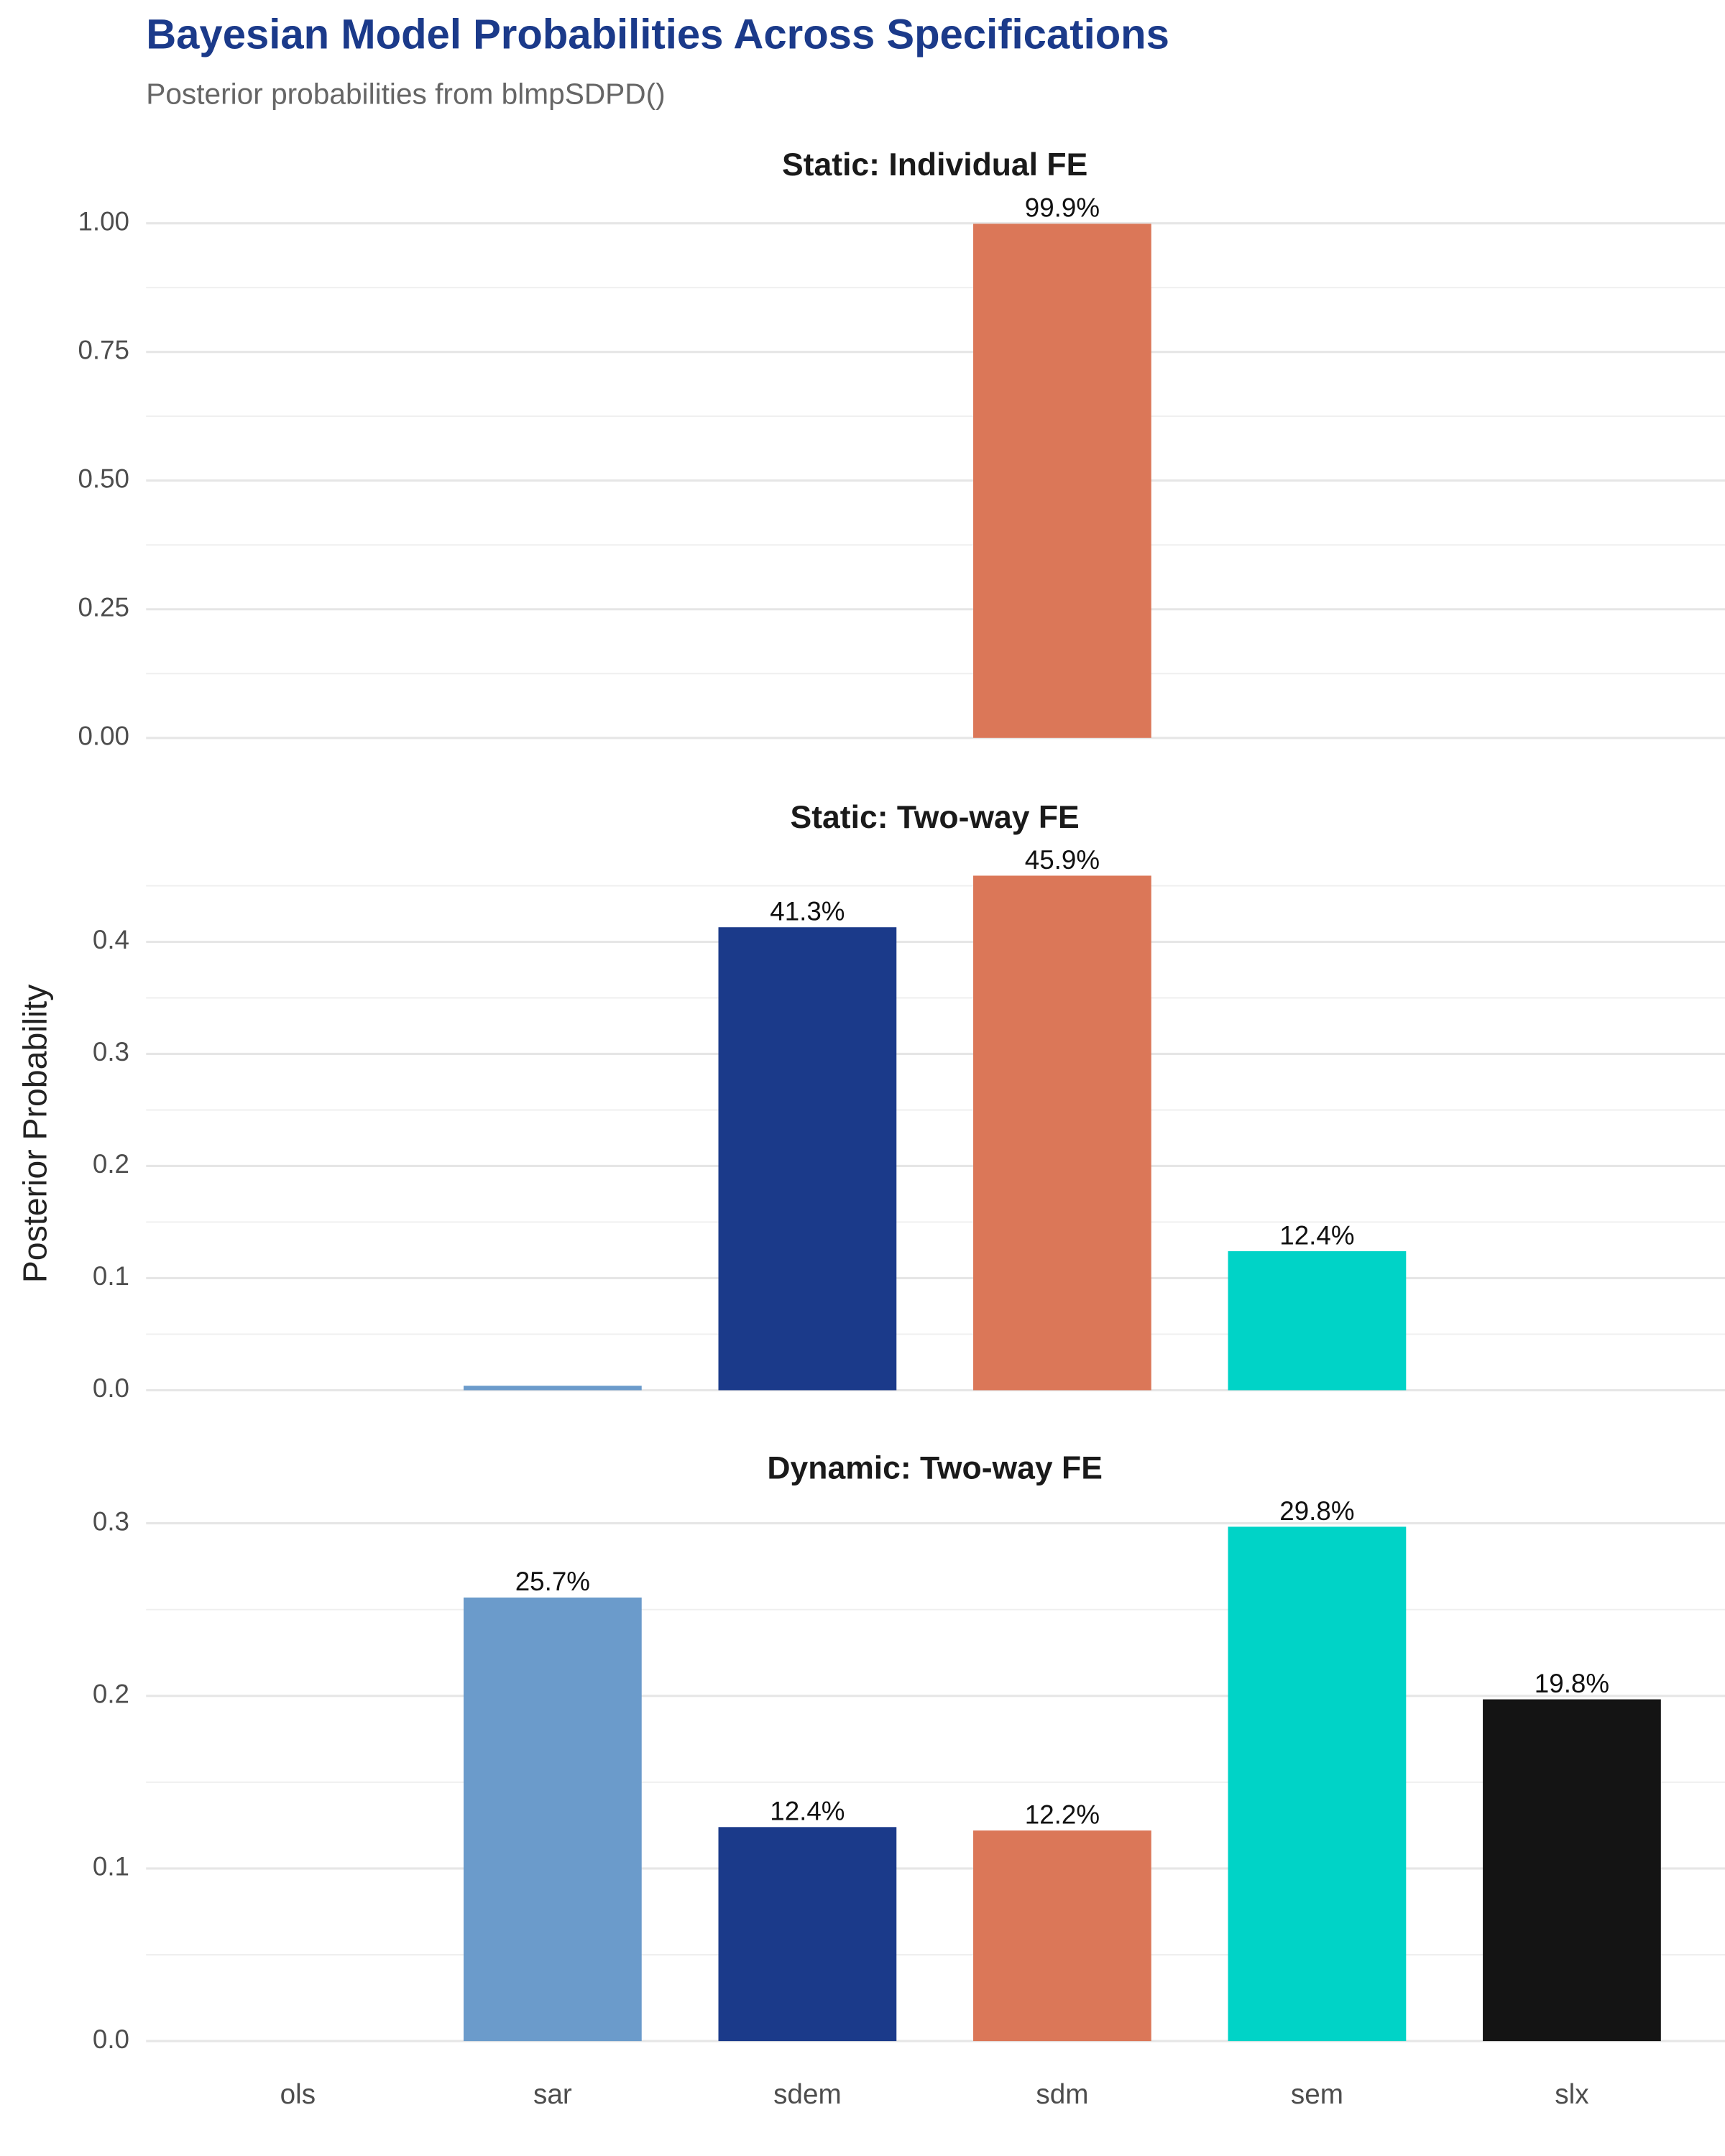 This screenshot has width=1725, height=2156. I want to click on y-tick-label: 0.50, so click(103, 479).